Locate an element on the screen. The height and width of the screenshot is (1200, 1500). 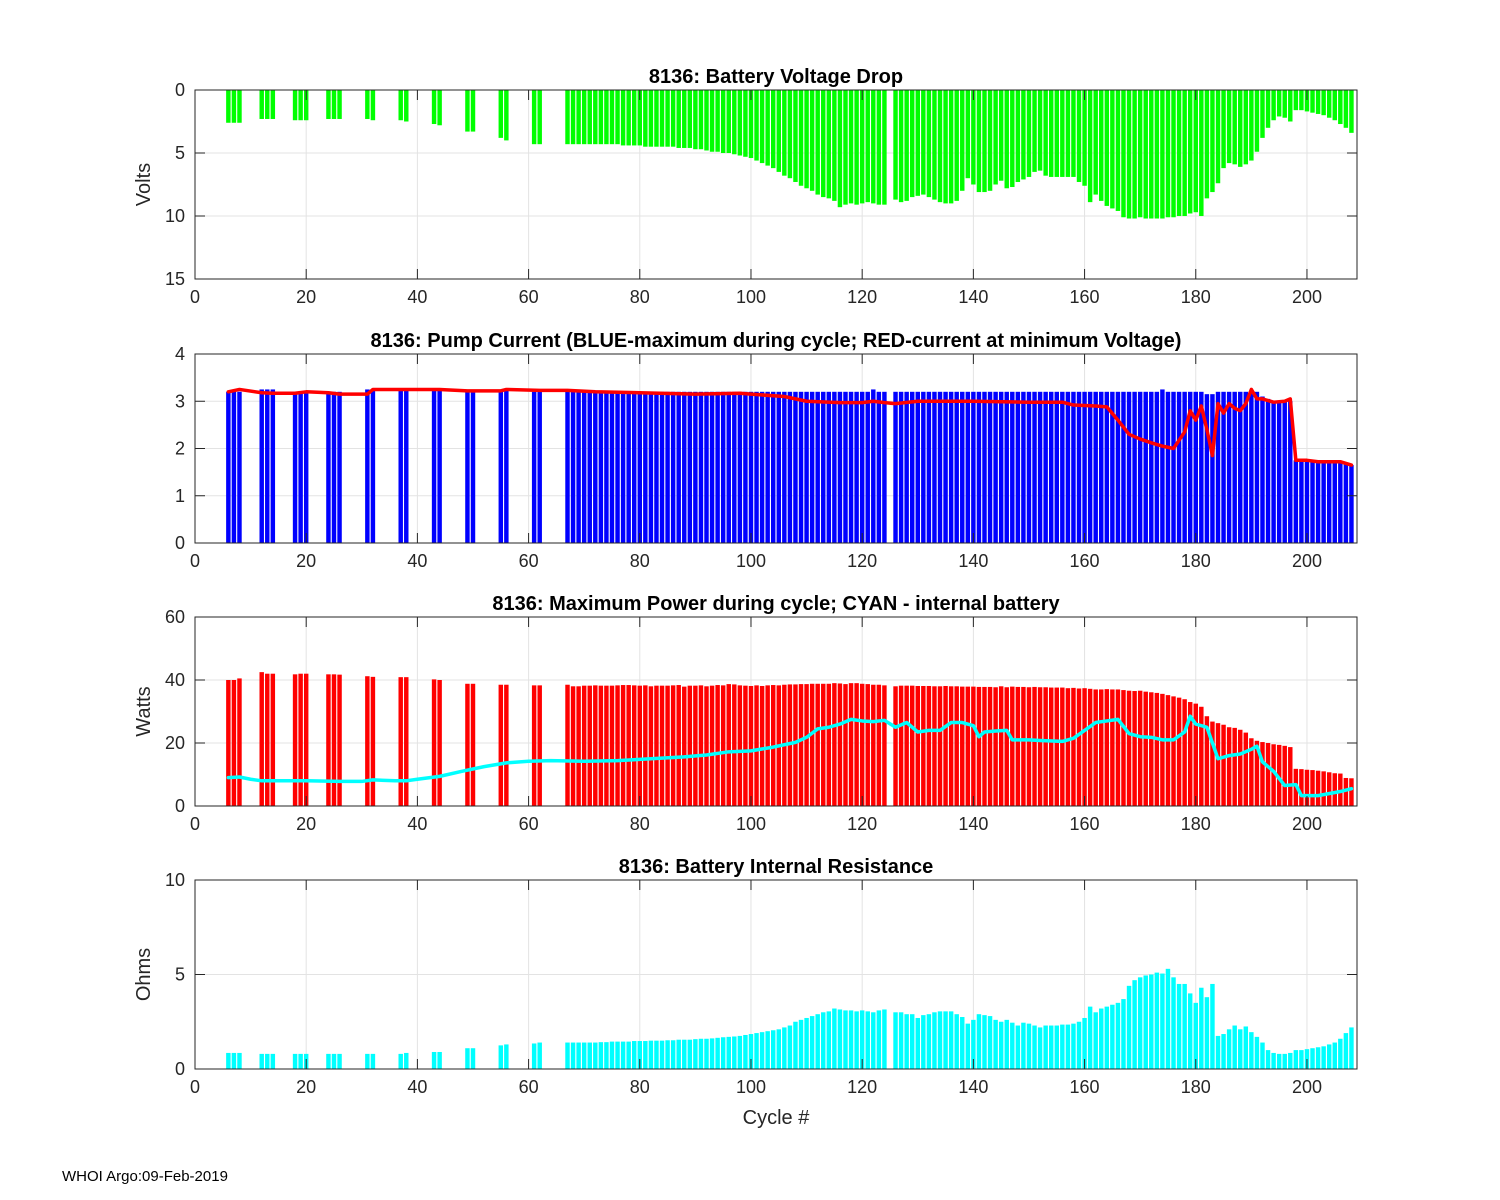
x-tick-label: 80 is located at coordinates (640, 1087).